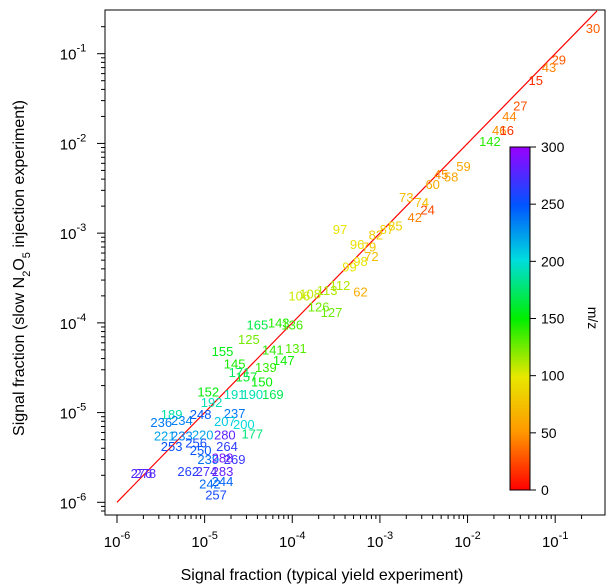 The height and width of the screenshot is (584, 610). I want to click on data-point: 283, so click(223, 471).